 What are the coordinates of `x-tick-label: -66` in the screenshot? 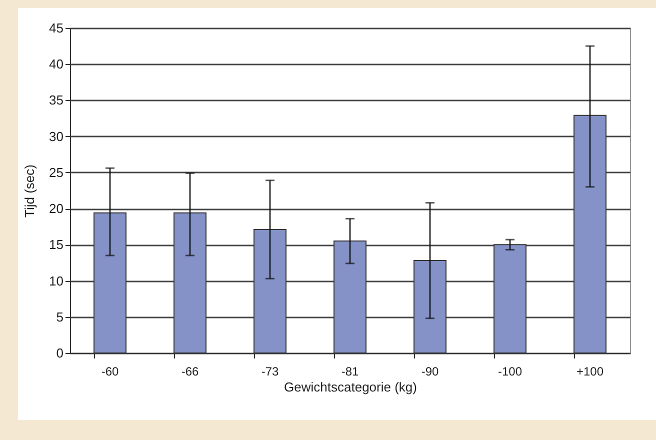 It's located at (190, 371).